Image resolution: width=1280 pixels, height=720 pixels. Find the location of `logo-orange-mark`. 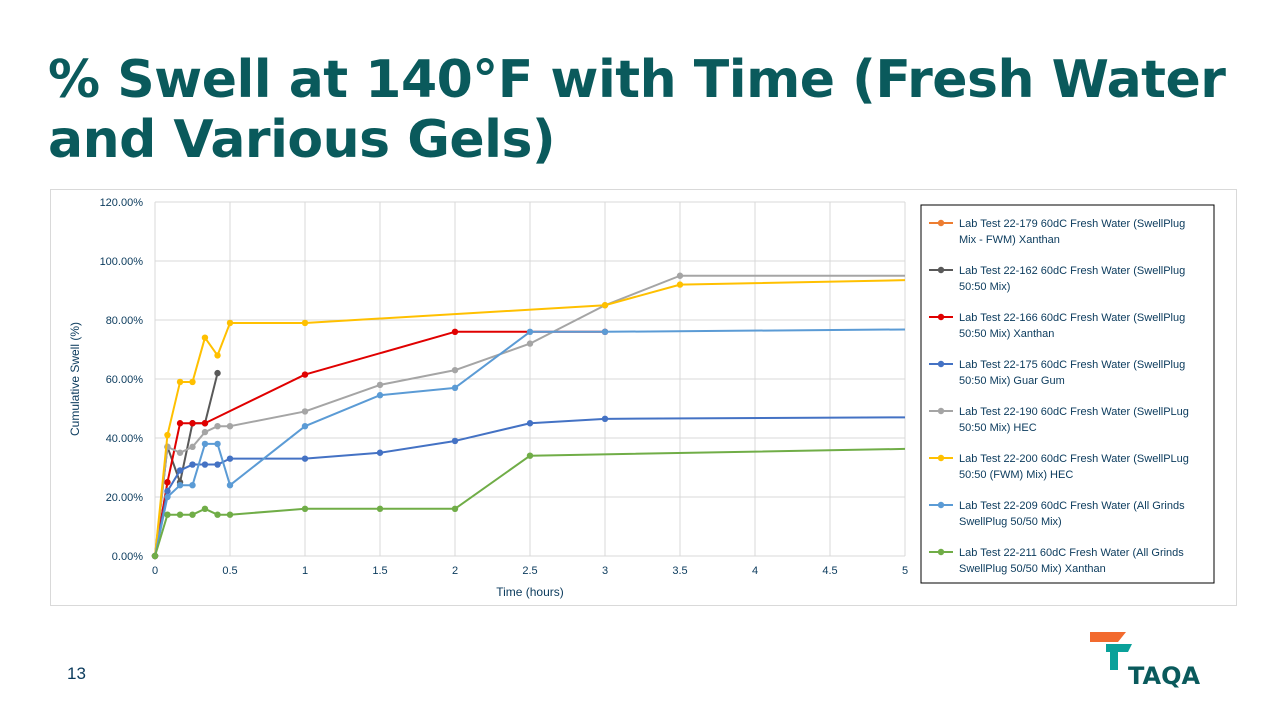

logo-orange-mark is located at coordinates (1108, 637).